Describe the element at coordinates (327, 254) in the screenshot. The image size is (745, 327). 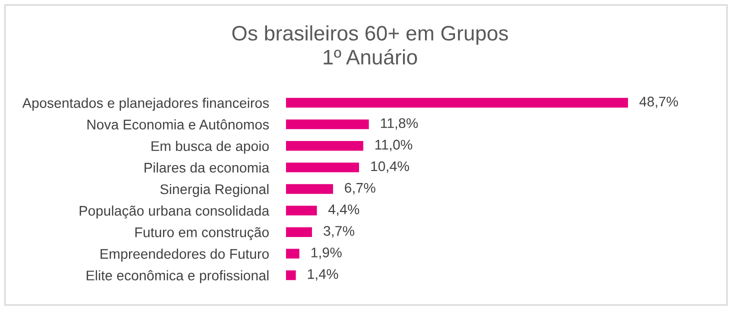
I see `data-label: 1,9%` at that location.